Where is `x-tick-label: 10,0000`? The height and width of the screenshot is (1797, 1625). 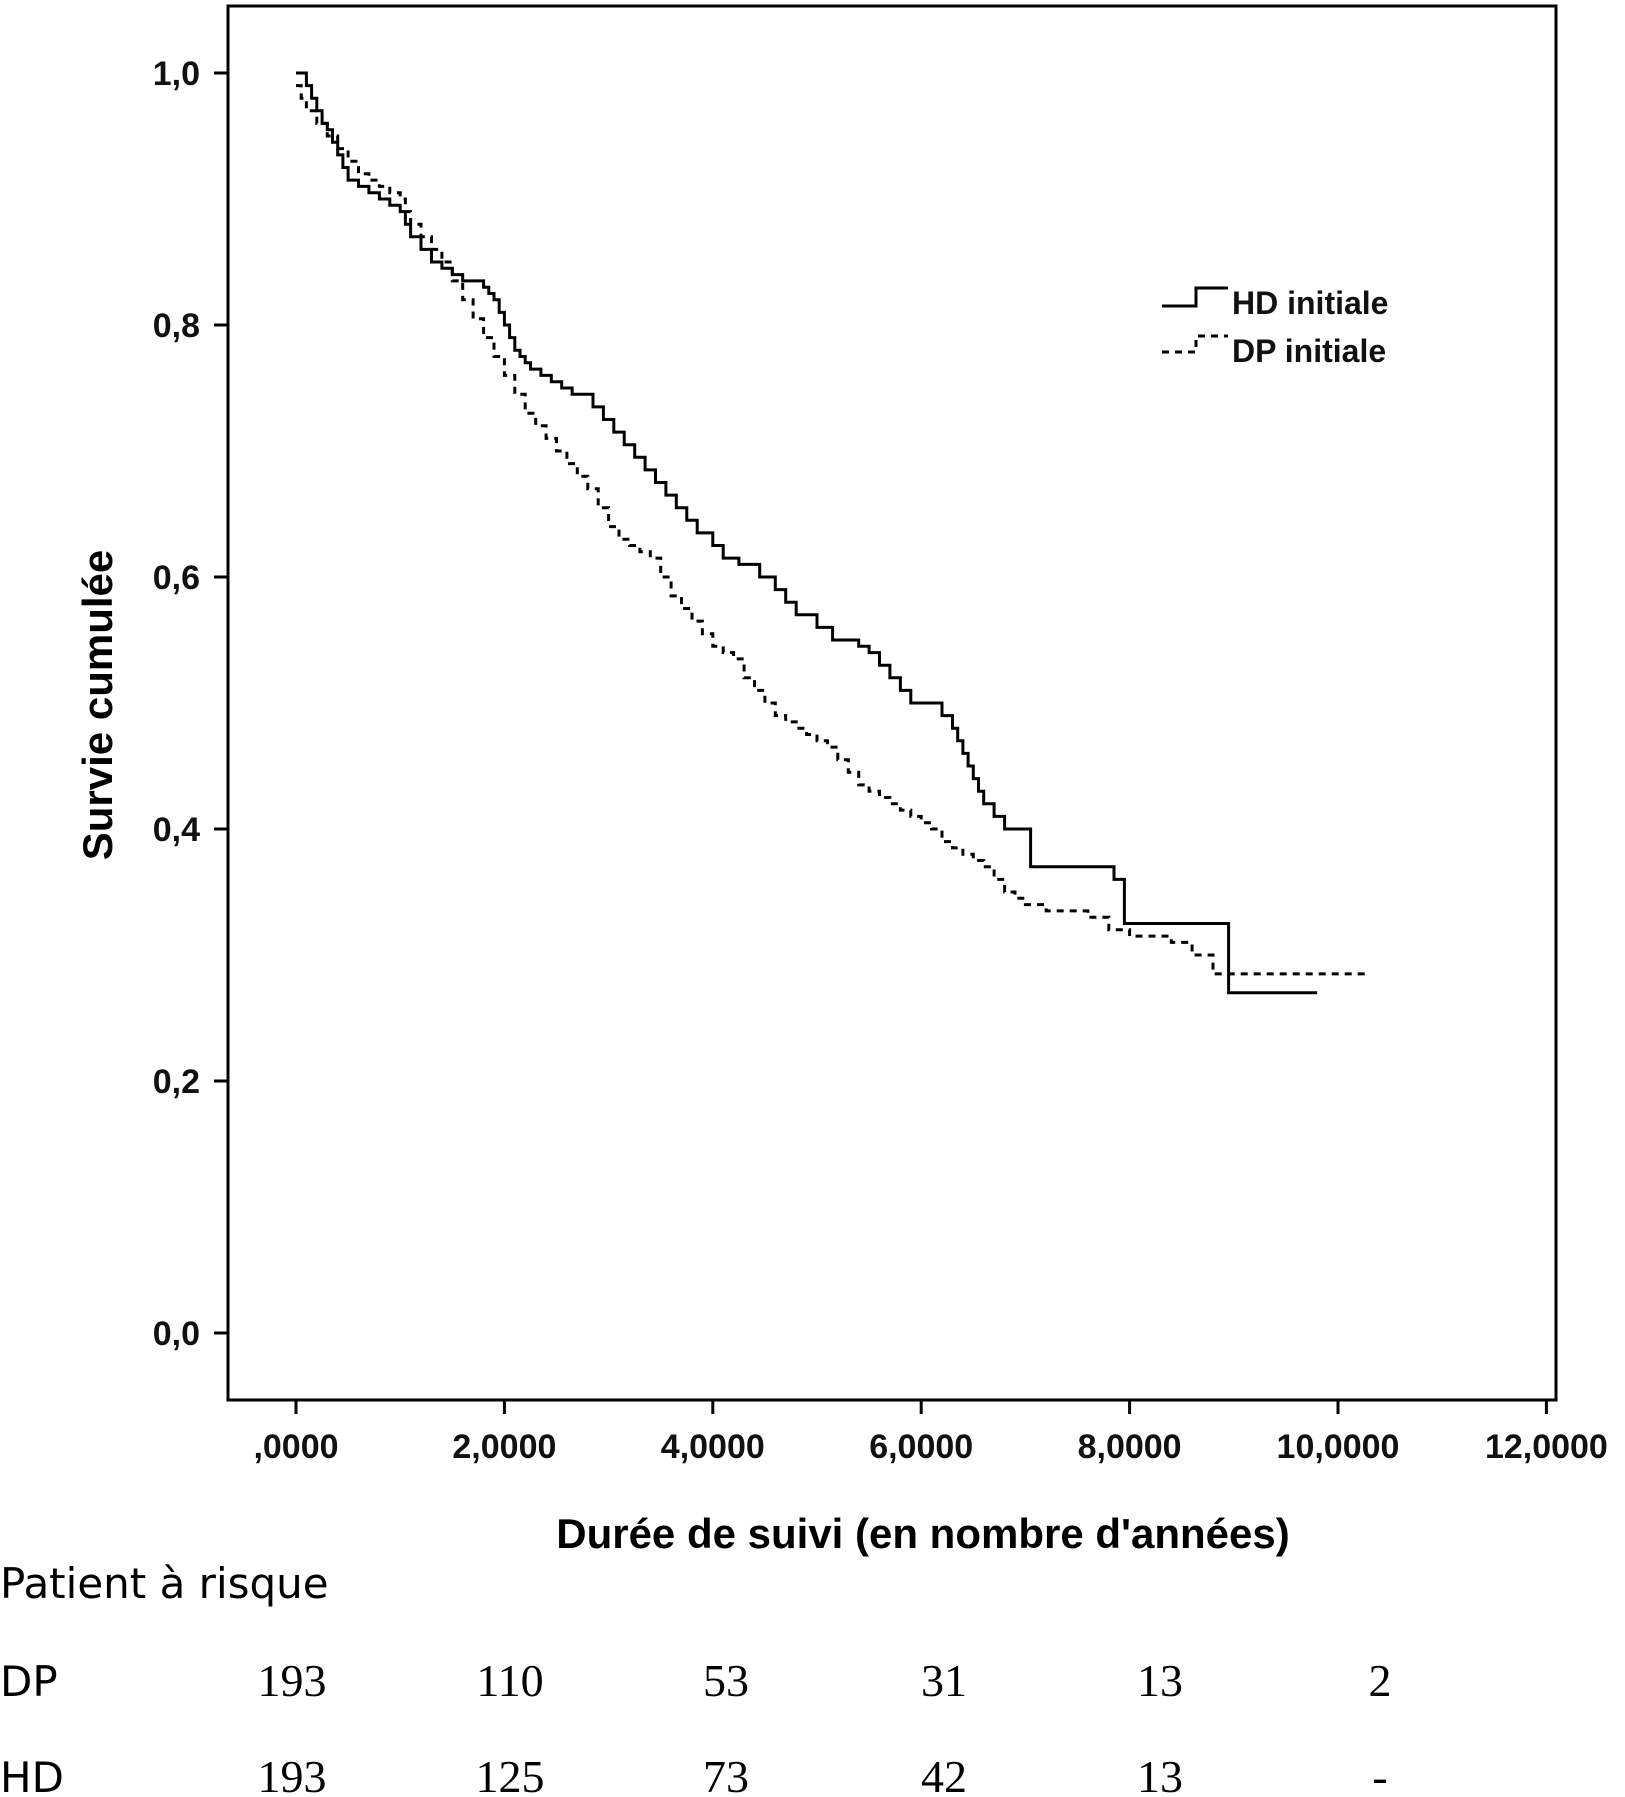 x-tick-label: 10,0000 is located at coordinates (1338, 1447).